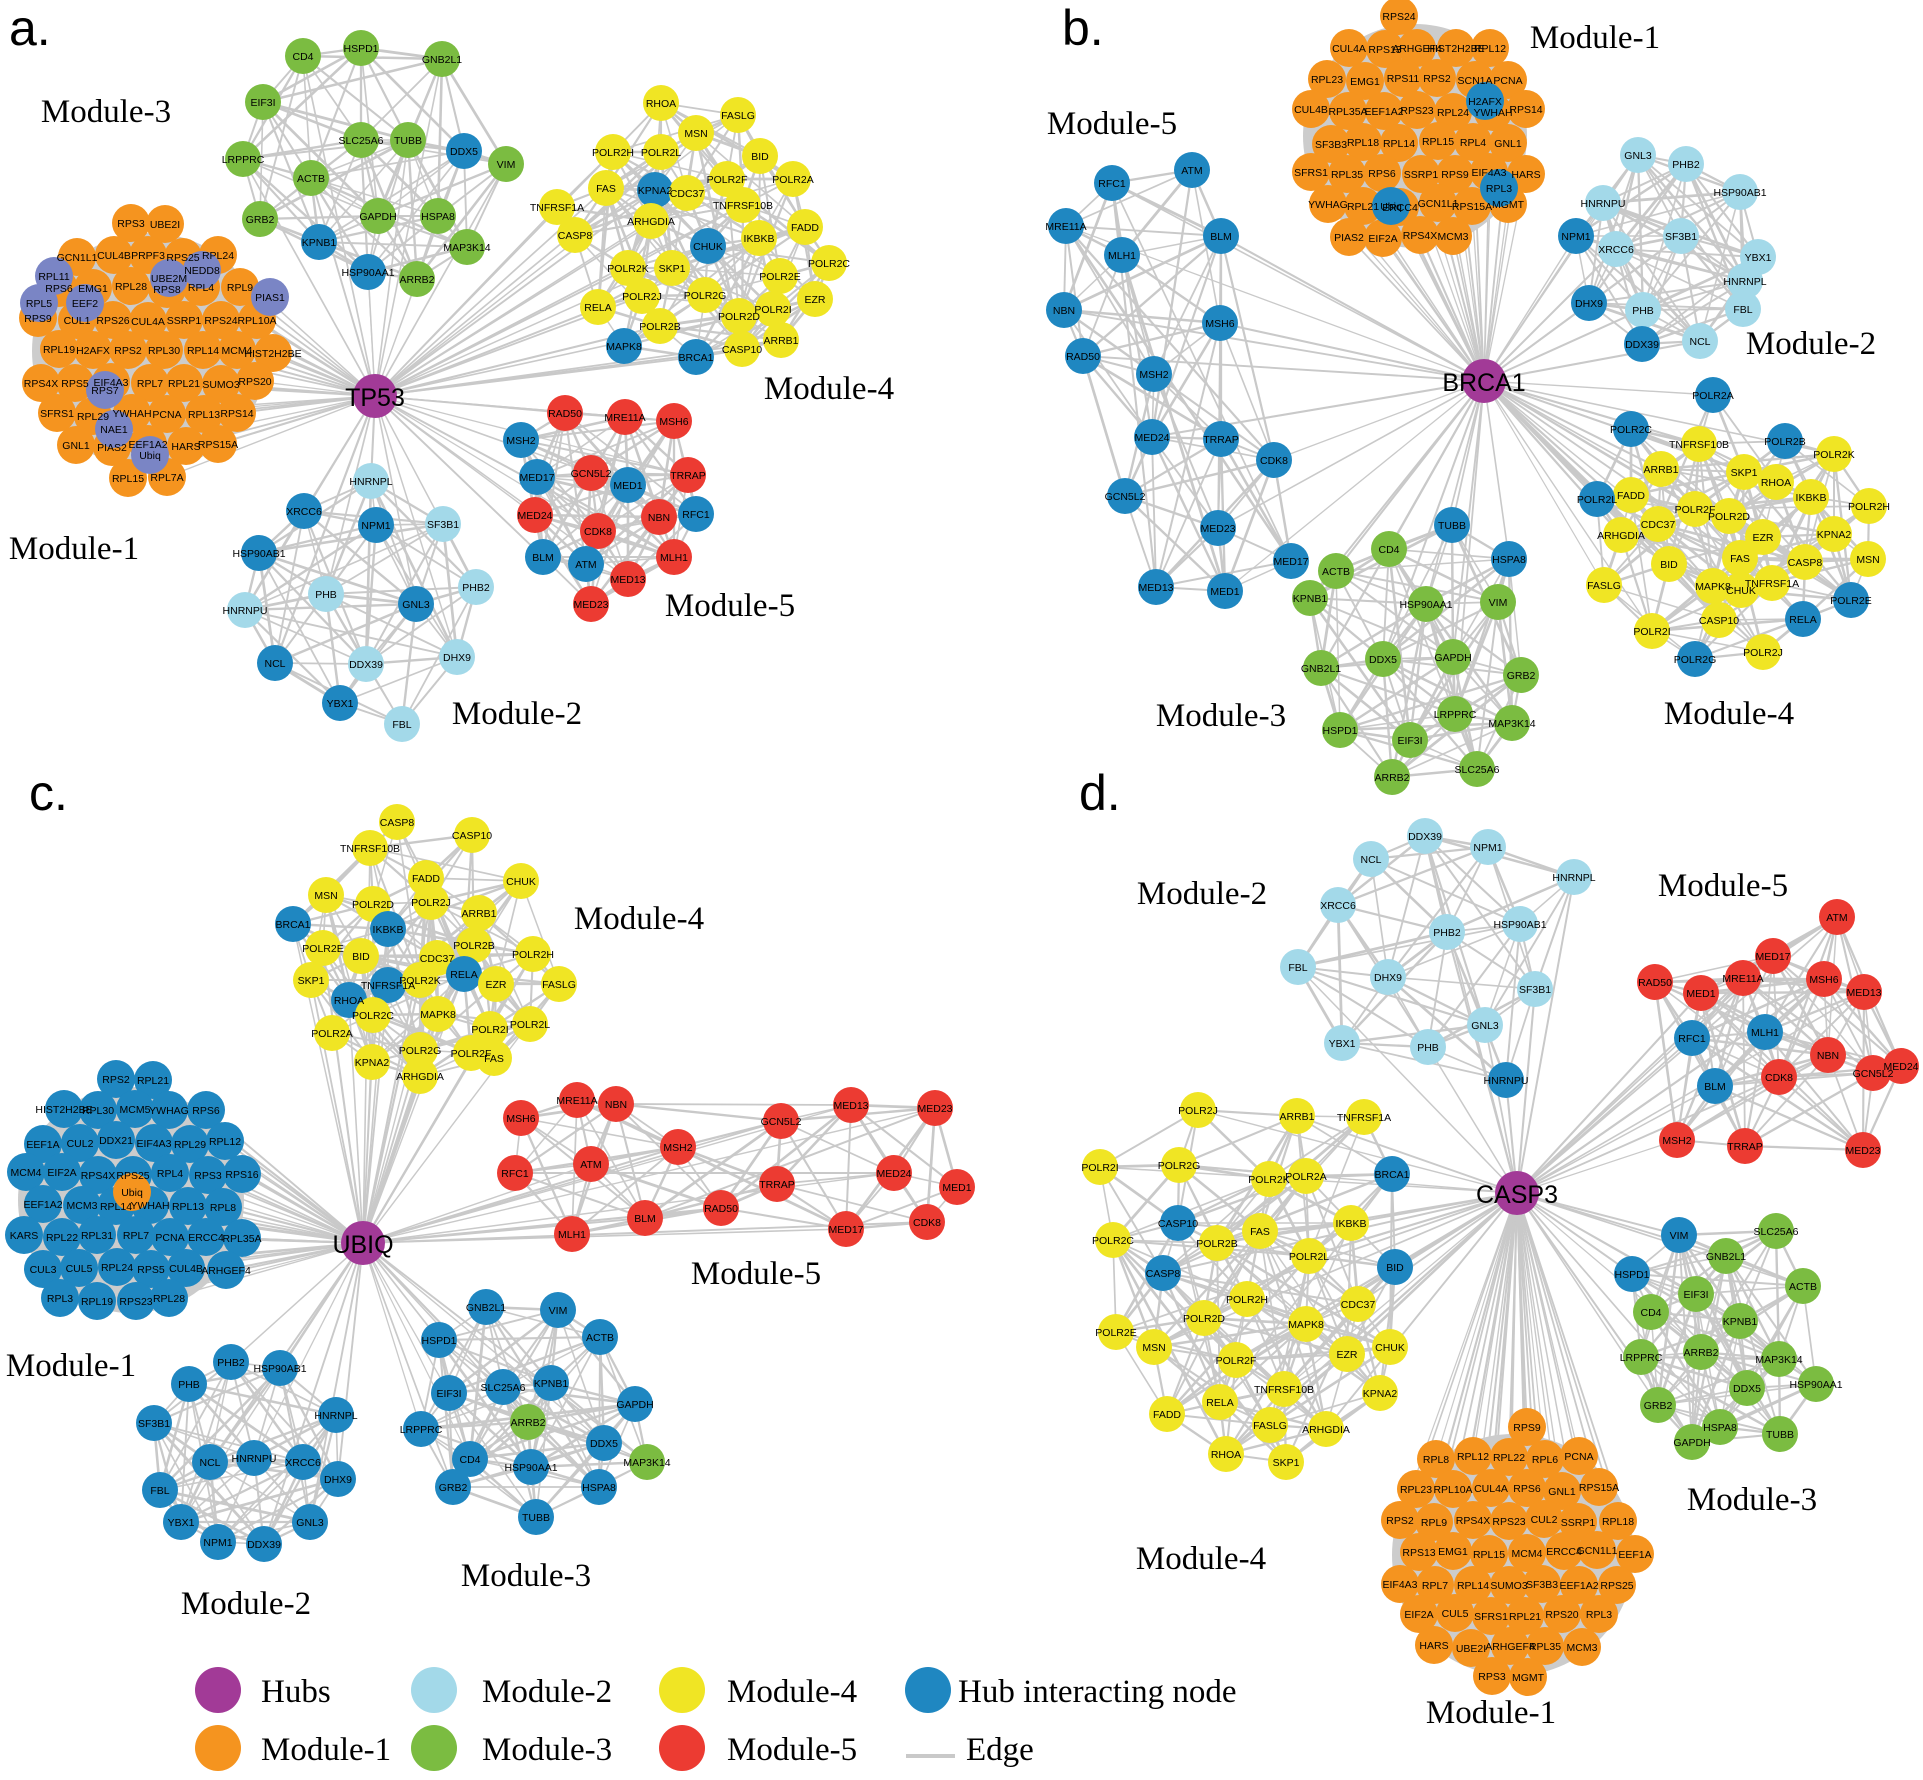  Describe the element at coordinates (1509, 1458) in the screenshot. I see `svg-text: RPL22` at that location.